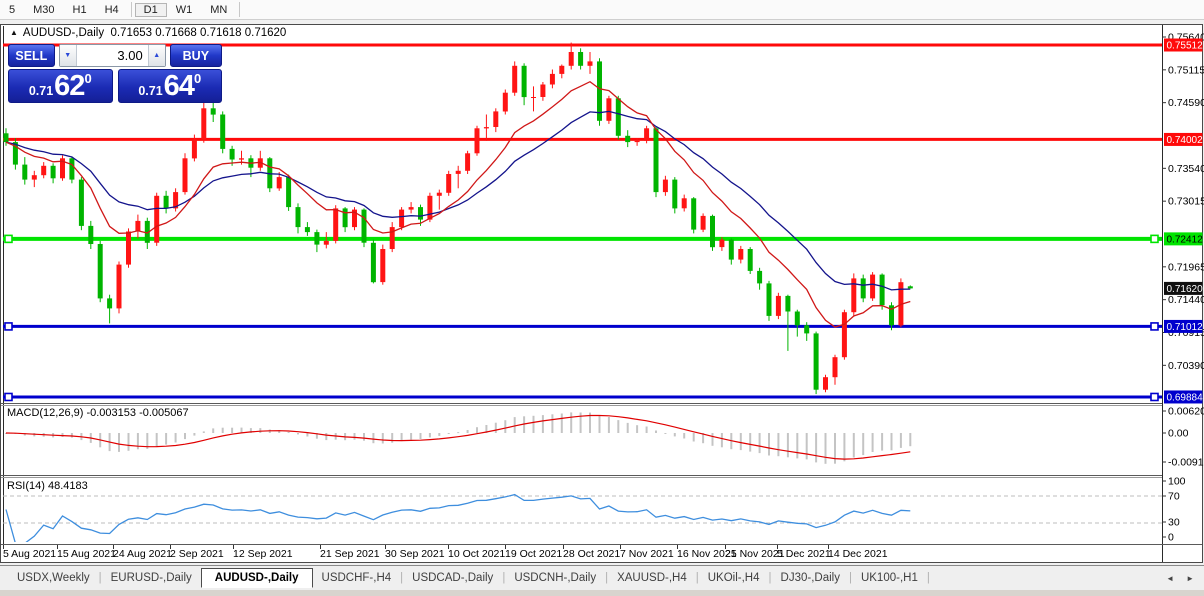 This screenshot has width=1204, height=596. I want to click on svg-text: 28 Oct 2021, so click(591, 554).